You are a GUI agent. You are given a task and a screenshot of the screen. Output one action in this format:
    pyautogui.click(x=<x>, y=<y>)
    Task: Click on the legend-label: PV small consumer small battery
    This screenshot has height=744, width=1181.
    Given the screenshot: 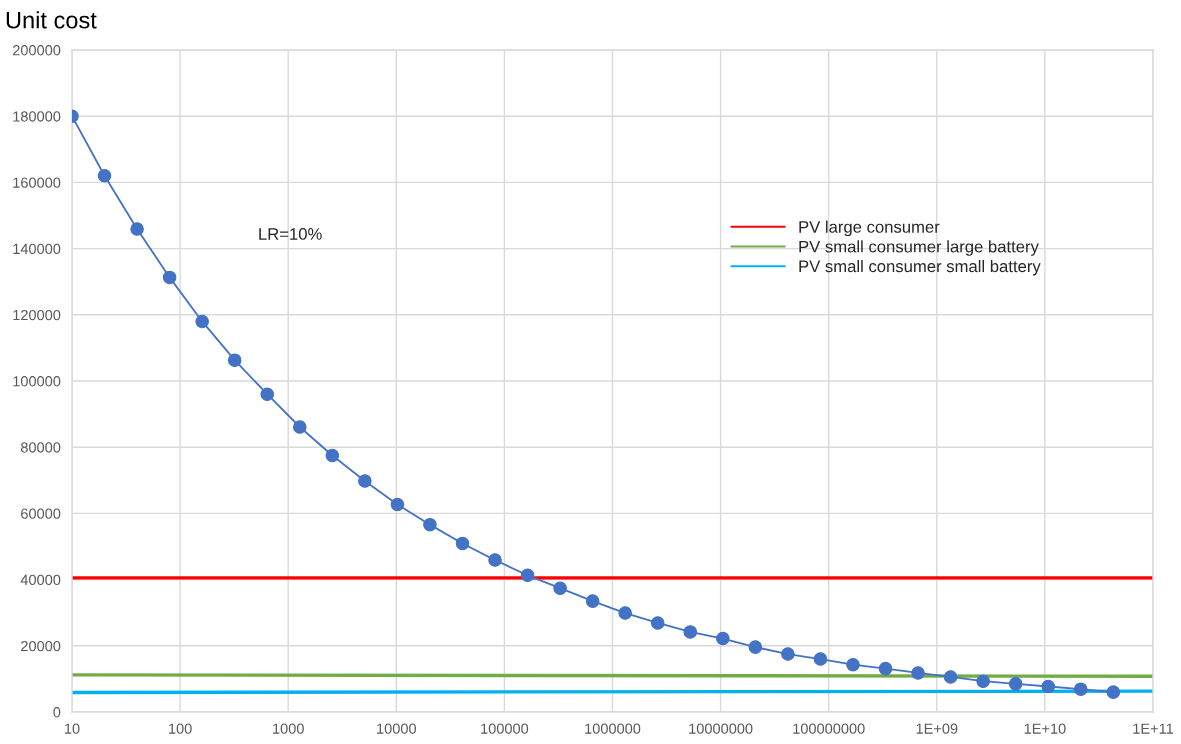 What is the action you would take?
    pyautogui.click(x=920, y=267)
    